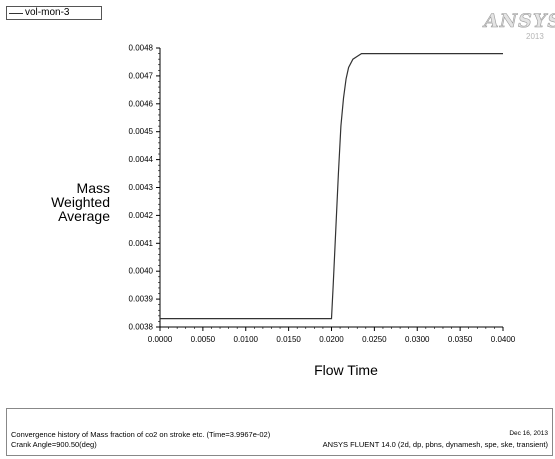 The width and height of the screenshot is (555, 459). I want to click on x-tick-label: 0.0300, so click(417, 339).